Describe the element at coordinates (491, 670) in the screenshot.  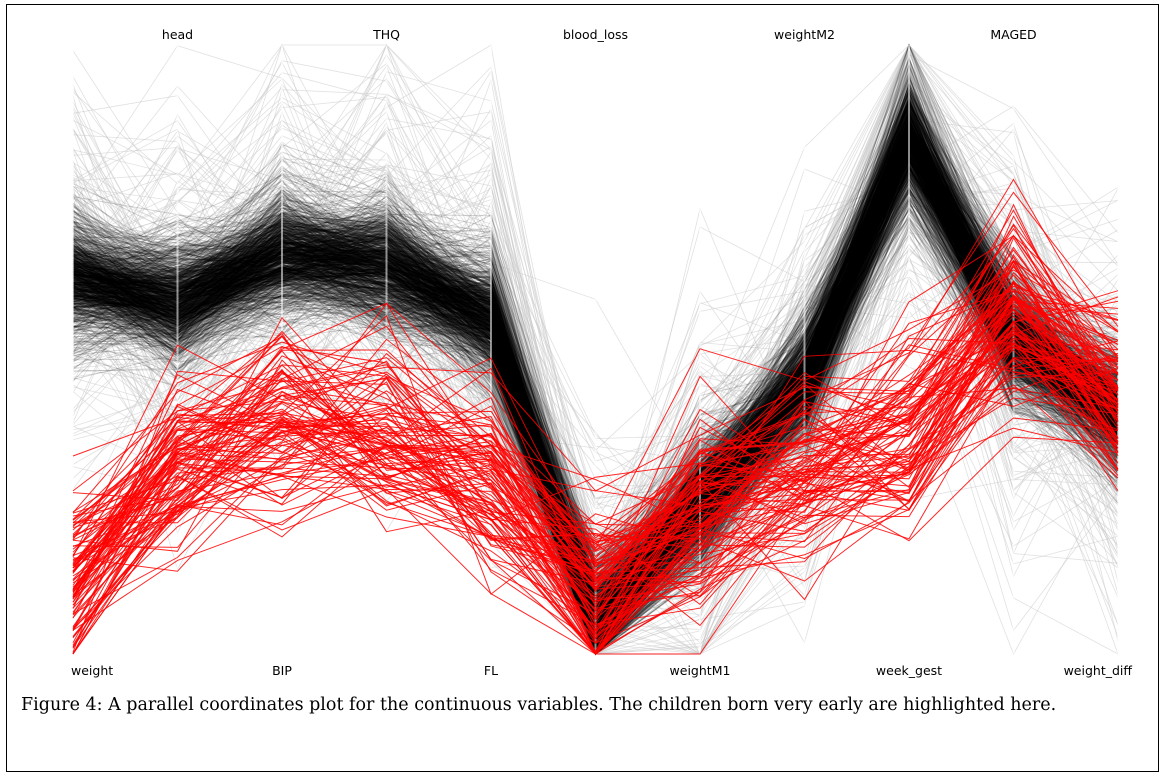
I see `axis-label-FL: FL` at that location.